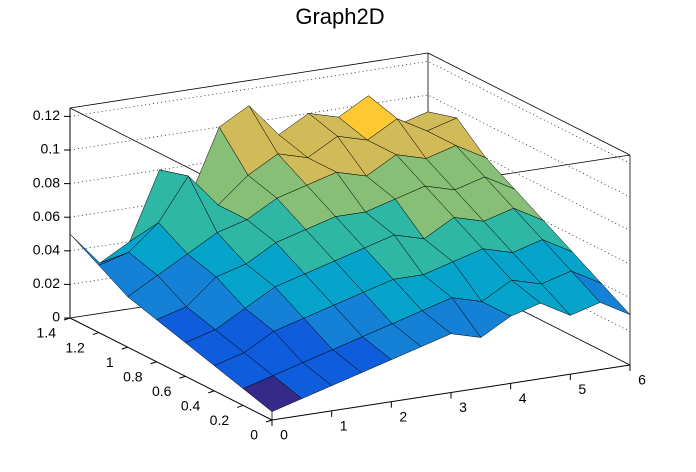 The height and width of the screenshot is (472, 696). Describe the element at coordinates (56, 317) in the screenshot. I see `z-tick-label: 0` at that location.